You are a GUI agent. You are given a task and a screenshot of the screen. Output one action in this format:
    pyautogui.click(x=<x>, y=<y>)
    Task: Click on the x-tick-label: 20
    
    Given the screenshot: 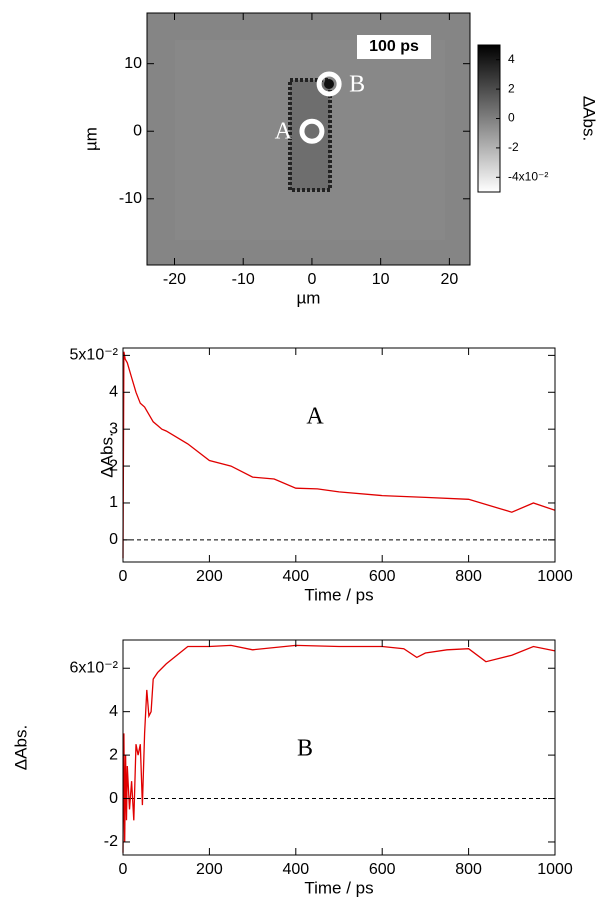 What is the action you would take?
    pyautogui.click(x=449, y=279)
    